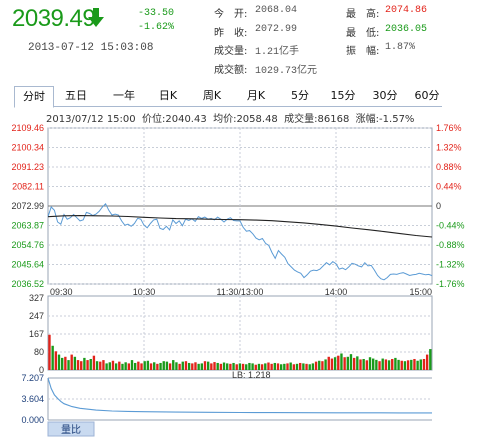  Describe the element at coordinates (277, 52) in the screenshot. I see `volume-value: 1.21亿手` at that location.